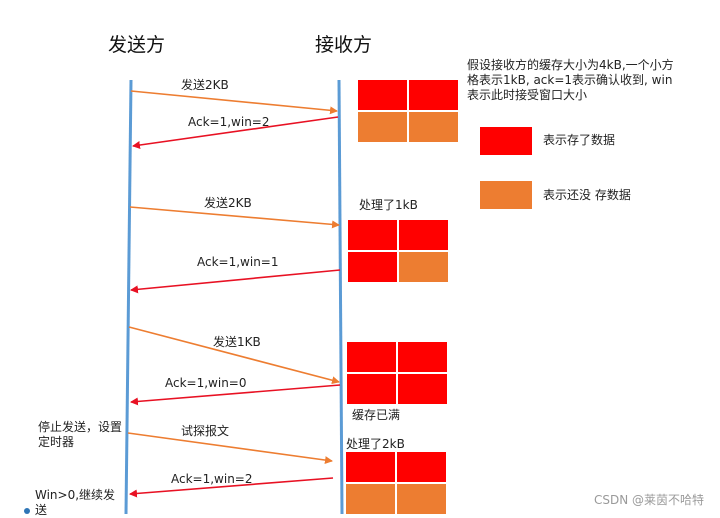  I want to click on legend-empty-label: 表示还没 存数据, so click(587, 195).